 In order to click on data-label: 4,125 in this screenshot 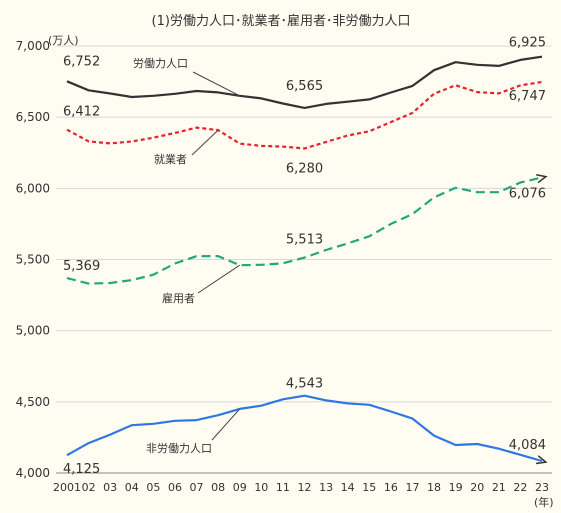, I will do `click(81, 469)`.